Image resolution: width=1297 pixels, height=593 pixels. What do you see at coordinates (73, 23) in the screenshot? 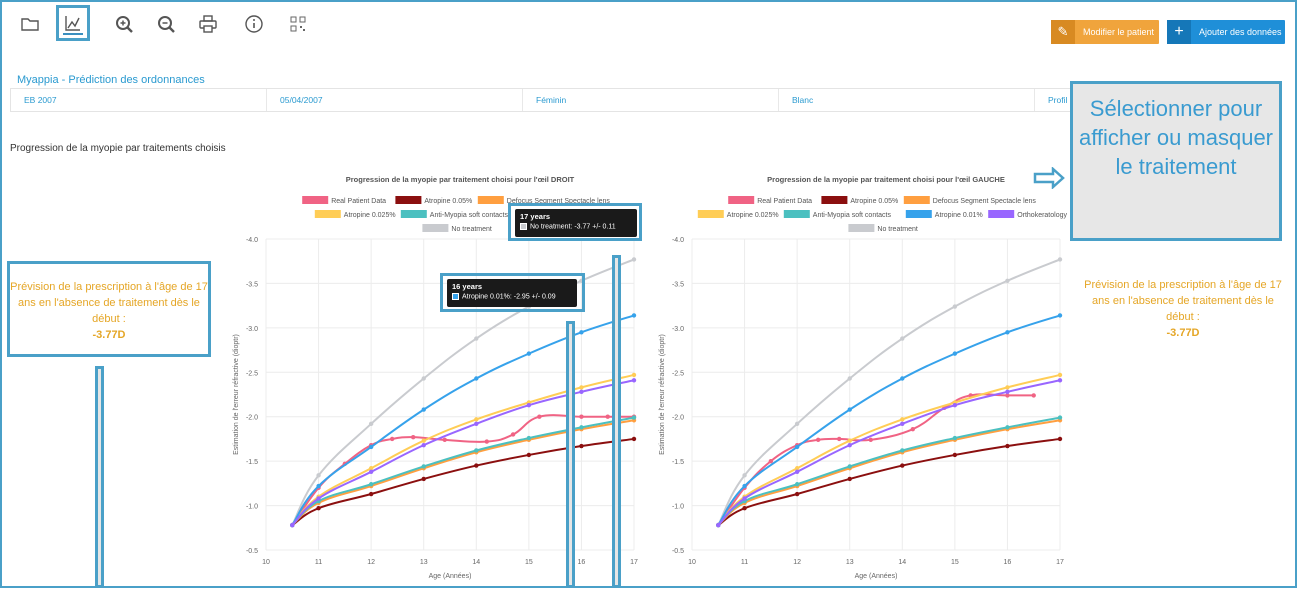
I see `chart-icon` at bounding box center [73, 23].